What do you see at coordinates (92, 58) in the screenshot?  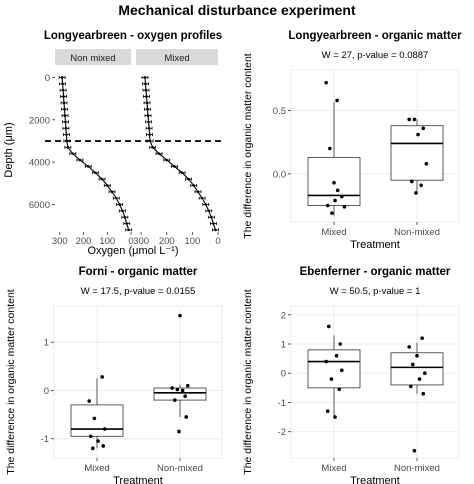 I see `facet-label: Non mixed` at bounding box center [92, 58].